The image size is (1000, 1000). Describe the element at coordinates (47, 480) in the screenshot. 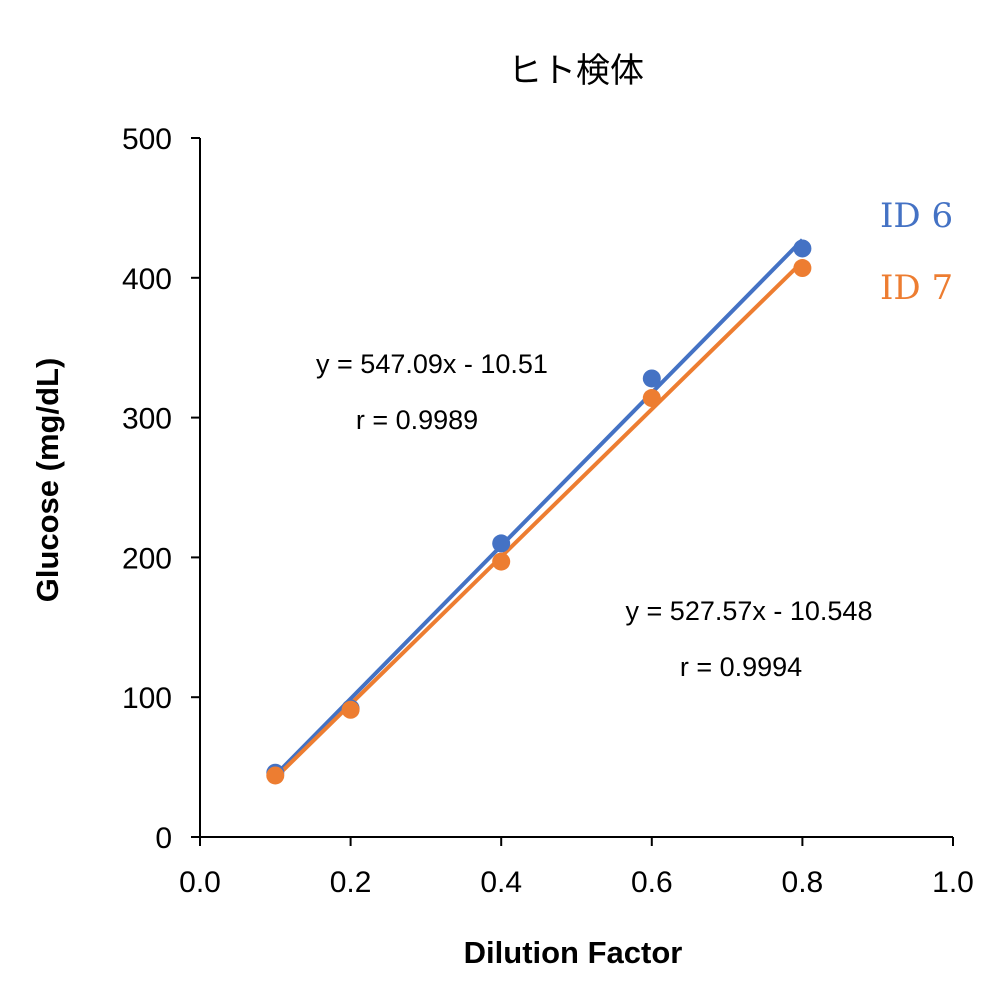

I see `y-axis-title: Glucose (mg/dL)` at that location.